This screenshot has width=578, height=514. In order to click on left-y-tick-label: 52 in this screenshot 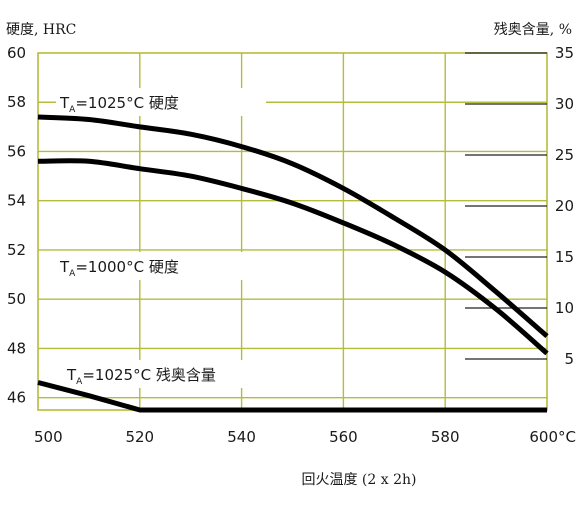, I will do `click(16, 250)`.